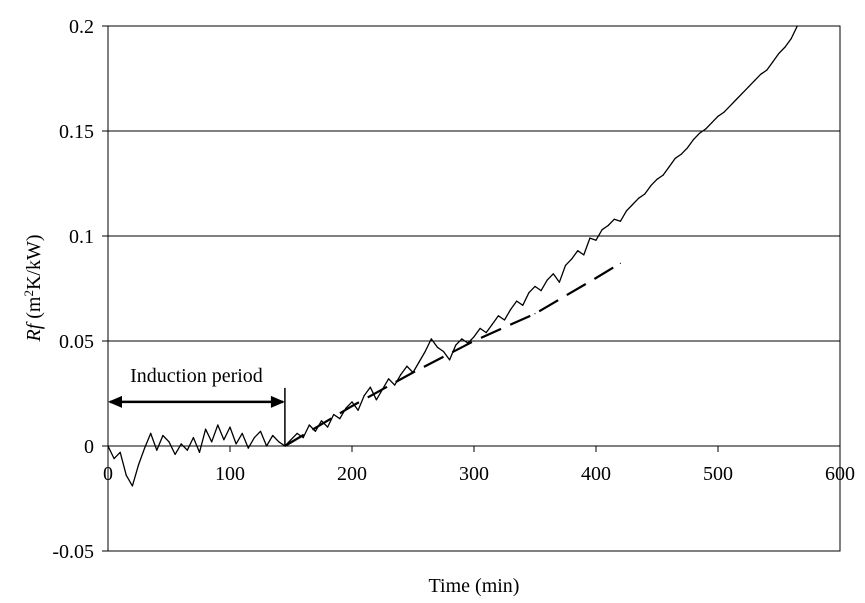 Image resolution: width=865 pixels, height=603 pixels. Describe the element at coordinates (34, 331) in the screenshot. I see `y-axis-title-symbol: Rf` at that location.